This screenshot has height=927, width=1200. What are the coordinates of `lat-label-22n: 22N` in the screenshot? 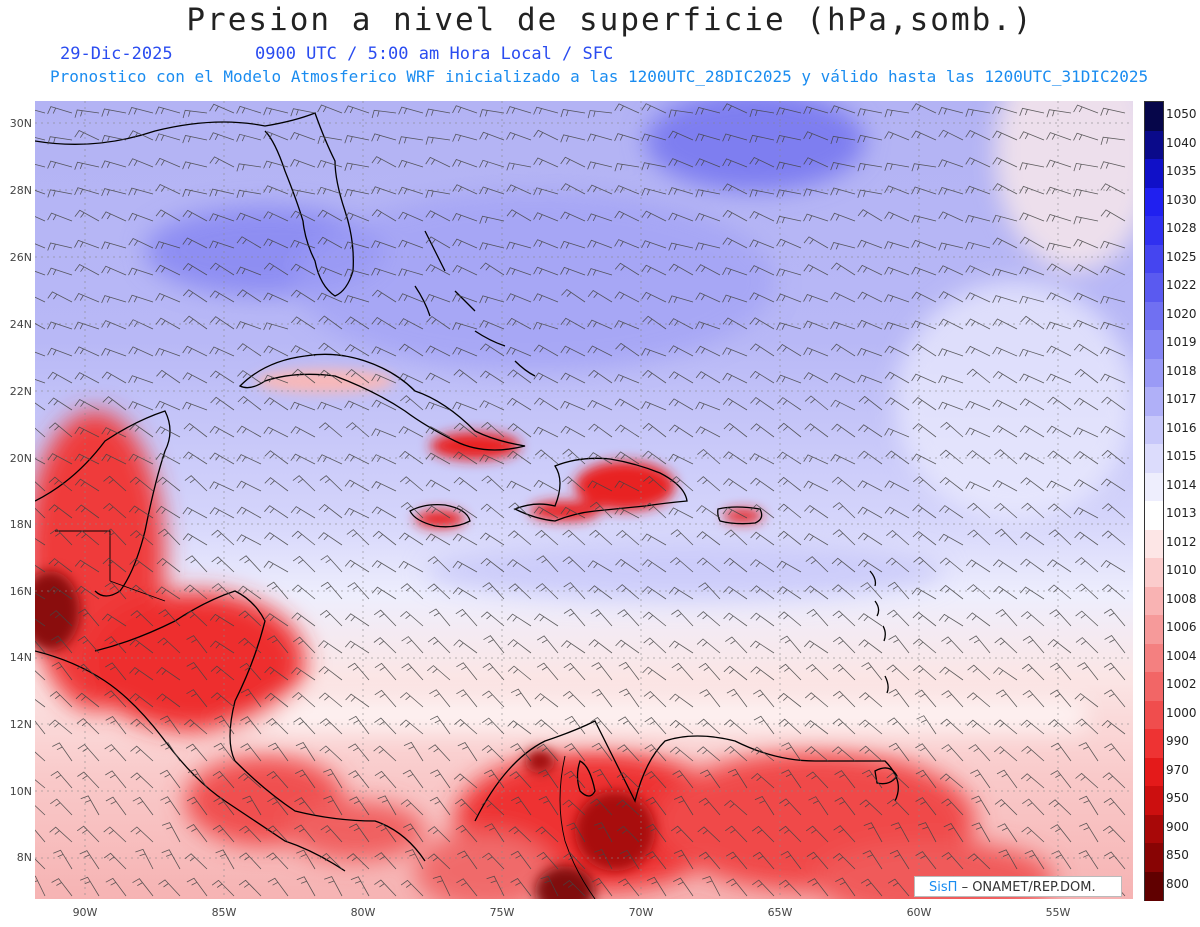 It's located at (20, 391).